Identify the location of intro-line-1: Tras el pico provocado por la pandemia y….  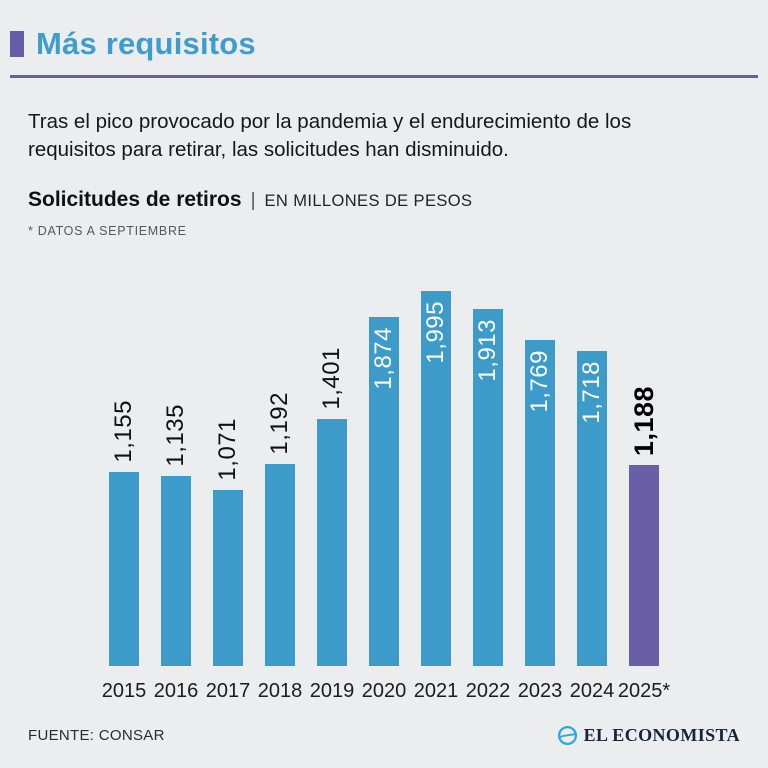
(330, 121).